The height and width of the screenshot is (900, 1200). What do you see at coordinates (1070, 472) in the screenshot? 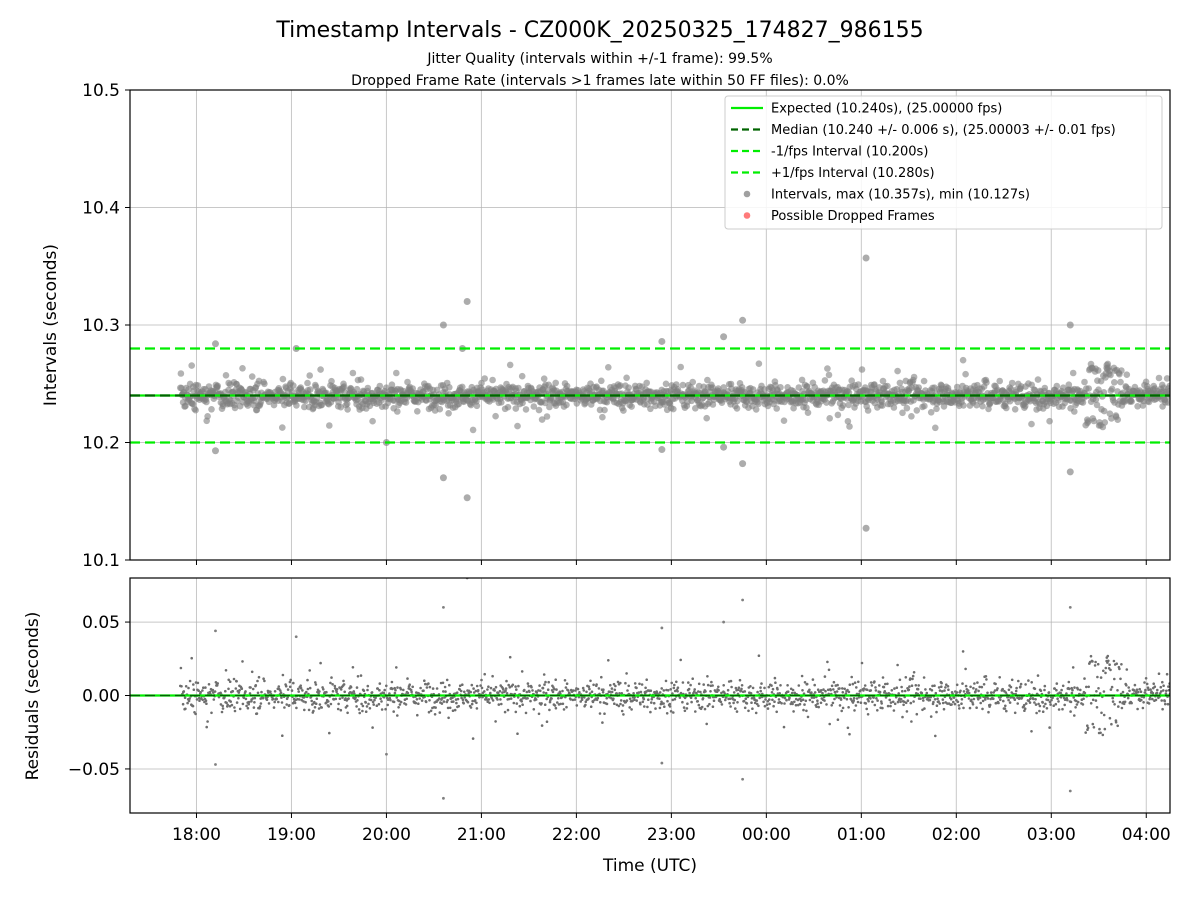
I see `interval-outlier-point` at bounding box center [1070, 472].